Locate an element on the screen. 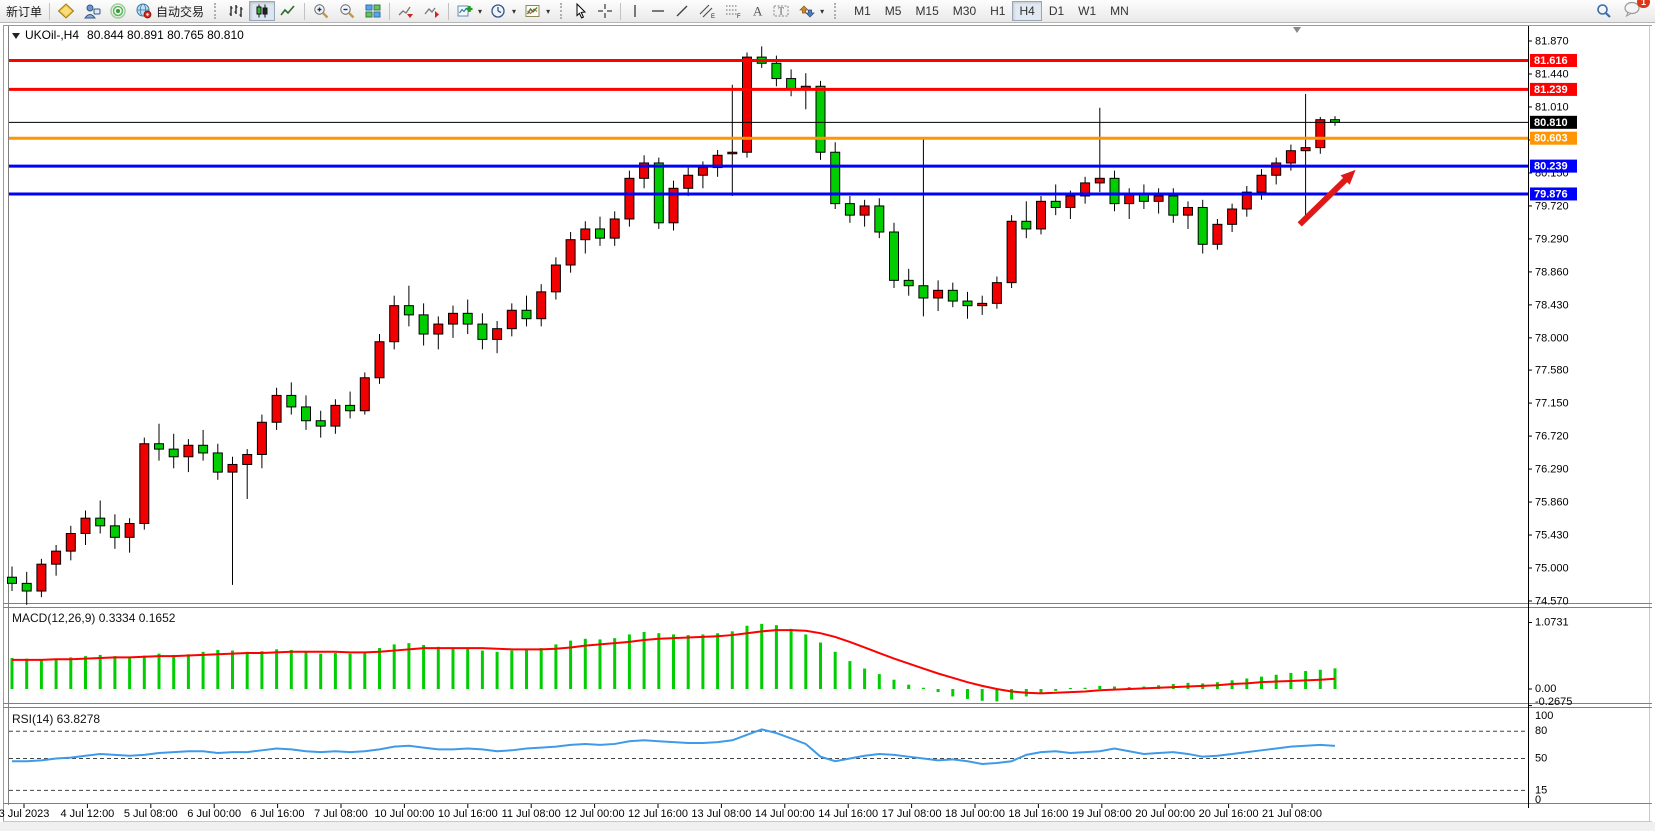  crosshair-button is located at coordinates (605, 11).